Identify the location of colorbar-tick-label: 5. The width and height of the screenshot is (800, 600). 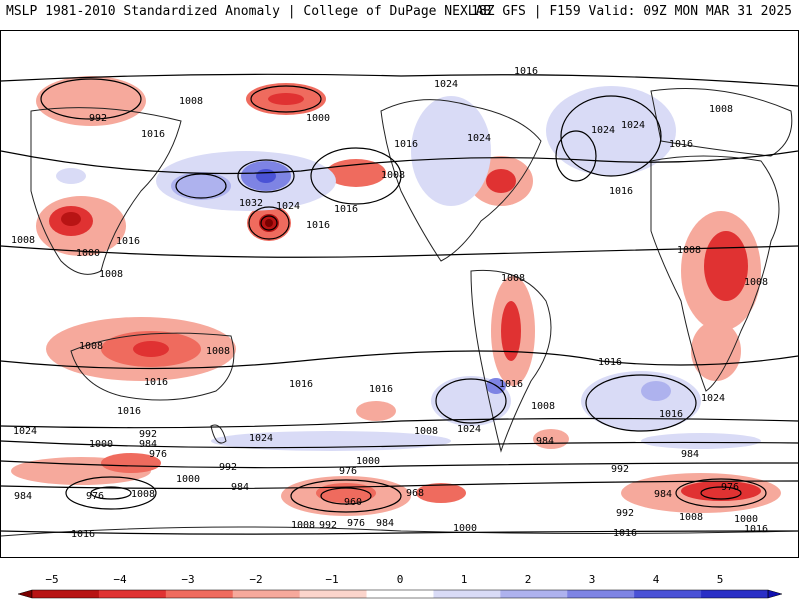
(720, 579).